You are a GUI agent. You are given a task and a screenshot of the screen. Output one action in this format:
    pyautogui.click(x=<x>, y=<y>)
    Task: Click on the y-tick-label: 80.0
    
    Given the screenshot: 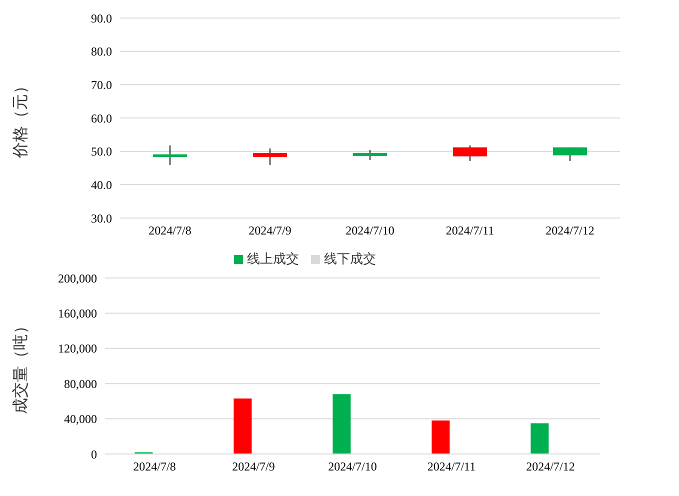 What is the action you would take?
    pyautogui.click(x=101, y=51)
    